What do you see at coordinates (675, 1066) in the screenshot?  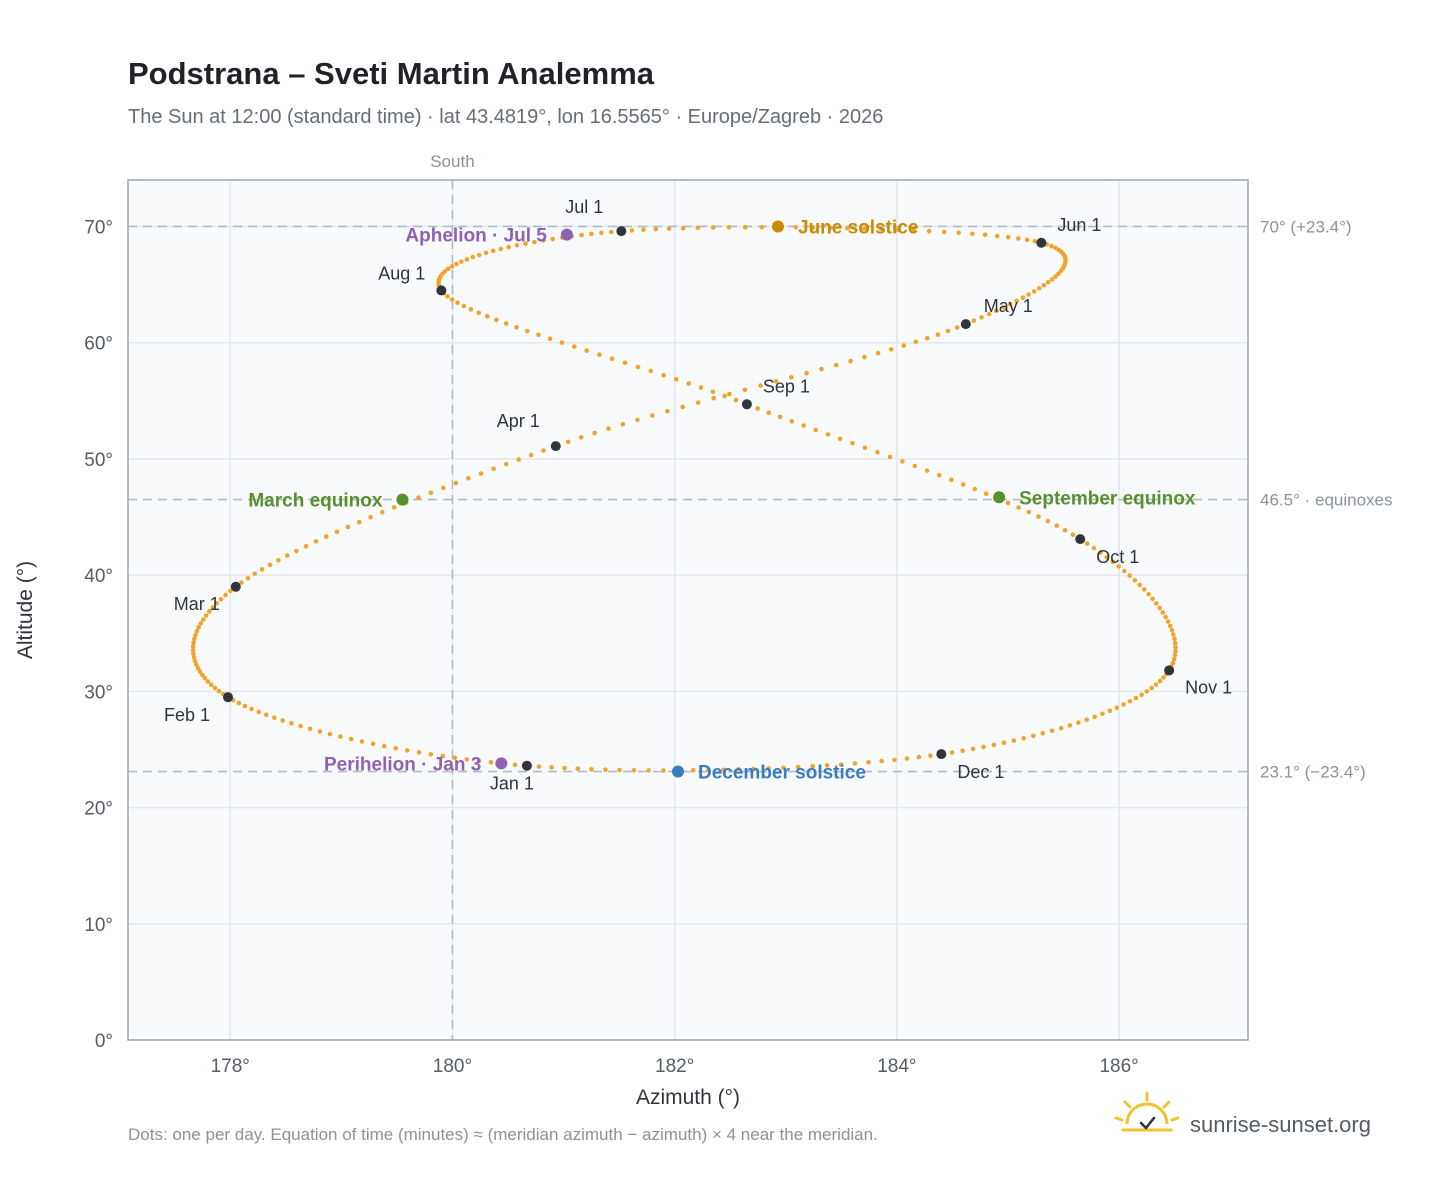 I see `x-axis-ticks: 178° 180° 182° 184° 186°` at bounding box center [675, 1066].